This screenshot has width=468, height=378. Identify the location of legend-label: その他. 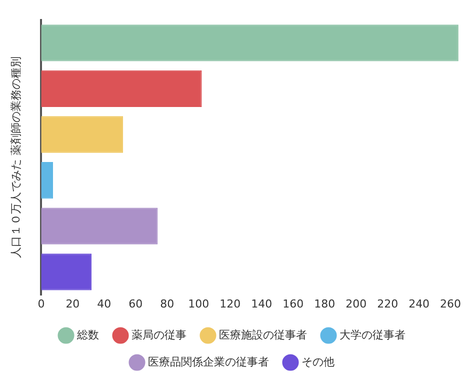
(318, 361).